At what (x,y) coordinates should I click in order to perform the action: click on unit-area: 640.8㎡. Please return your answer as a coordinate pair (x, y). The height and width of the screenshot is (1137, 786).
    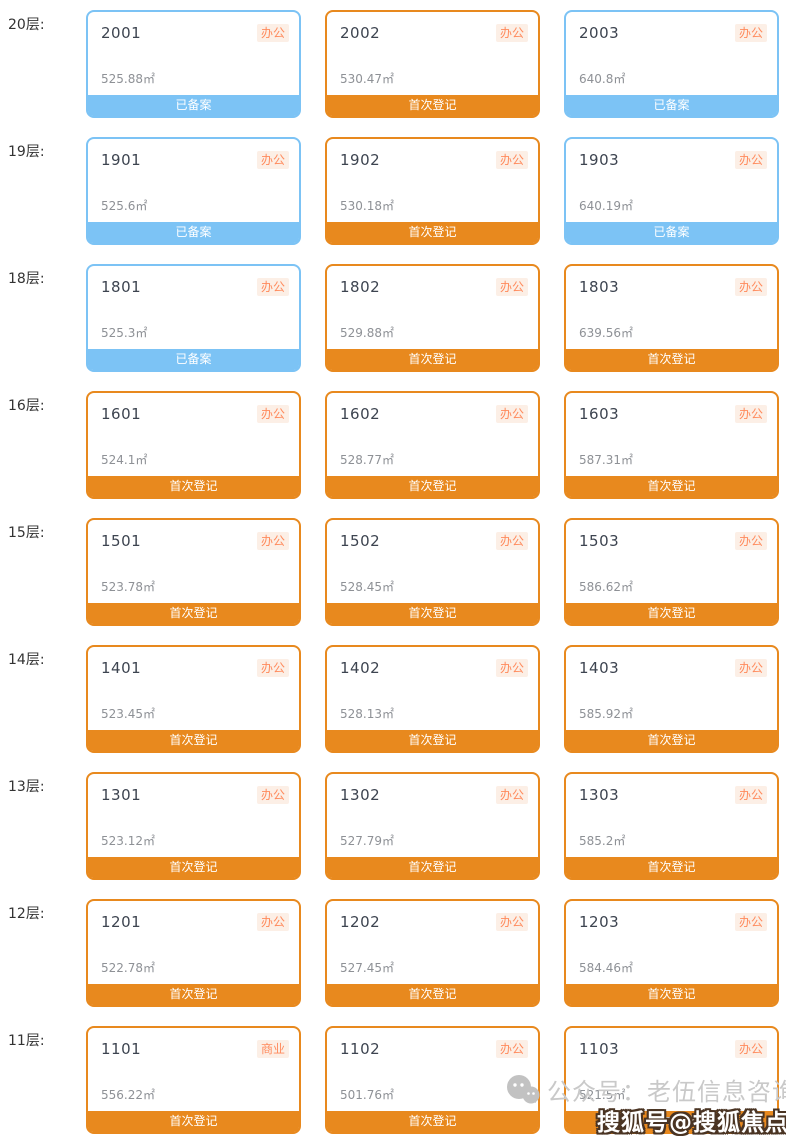
    Looking at the image, I should click on (602, 79).